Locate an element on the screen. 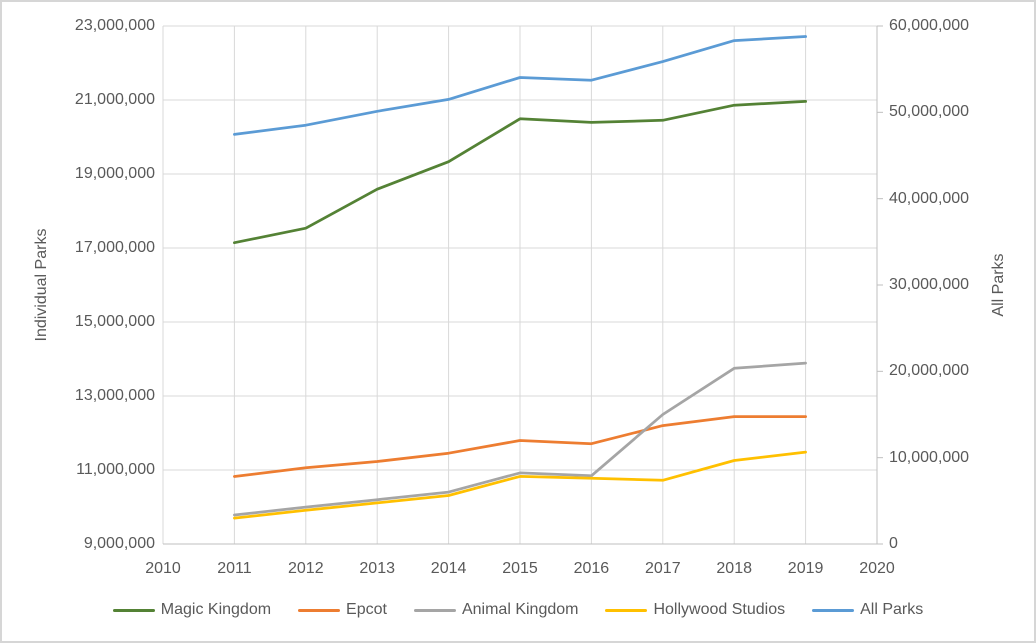 The image size is (1036, 643). right-axis-tick-label: 20,000,000 is located at coordinates (929, 371).